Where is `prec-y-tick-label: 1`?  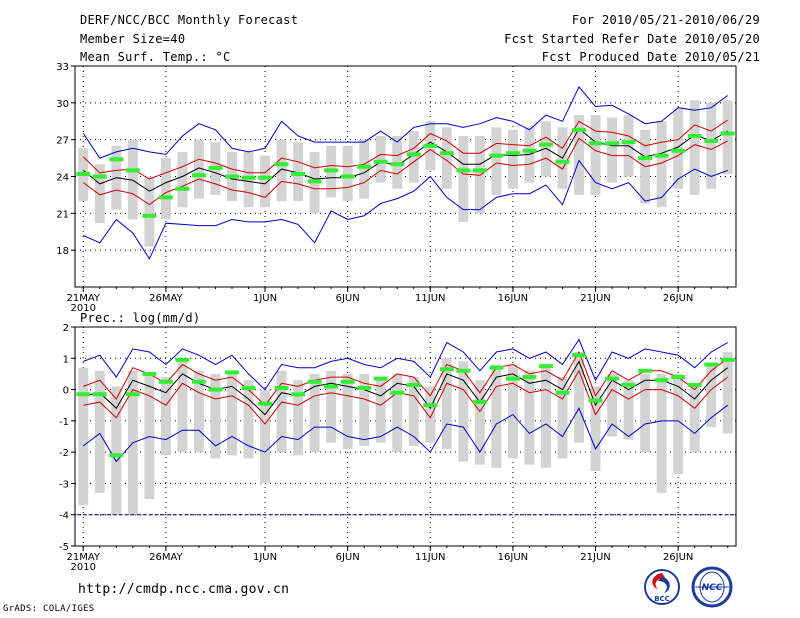 prec-y-tick-label: 1 is located at coordinates (66, 359).